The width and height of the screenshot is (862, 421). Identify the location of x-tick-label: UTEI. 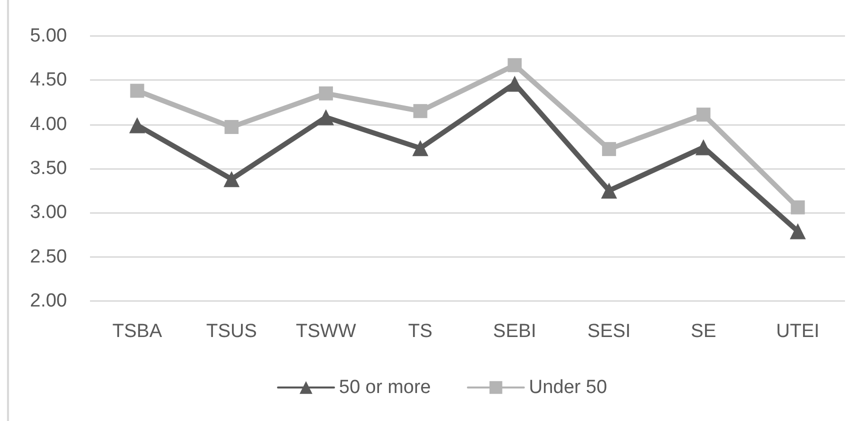
(798, 331).